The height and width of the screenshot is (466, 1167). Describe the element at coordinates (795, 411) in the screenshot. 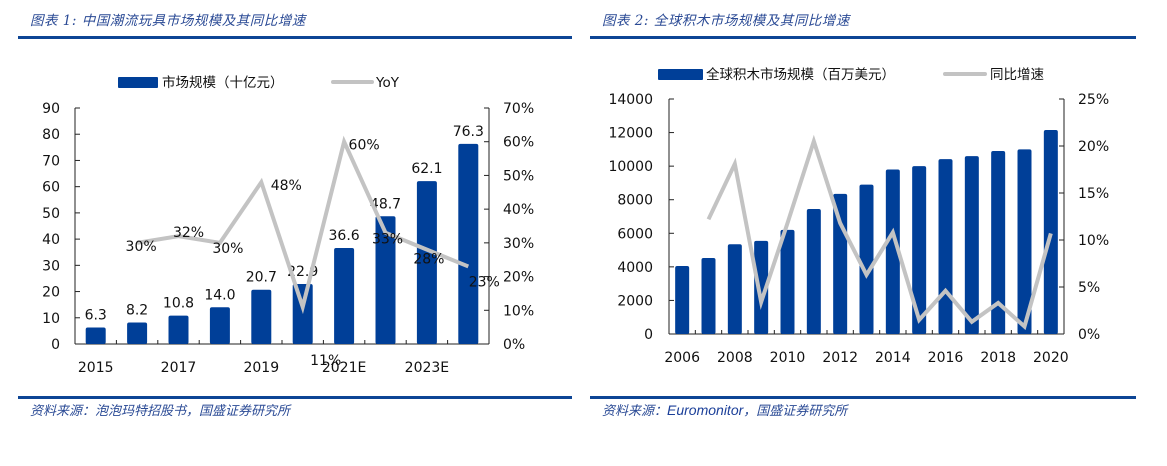

I see `source-body: ，国盛证券研究所` at that location.